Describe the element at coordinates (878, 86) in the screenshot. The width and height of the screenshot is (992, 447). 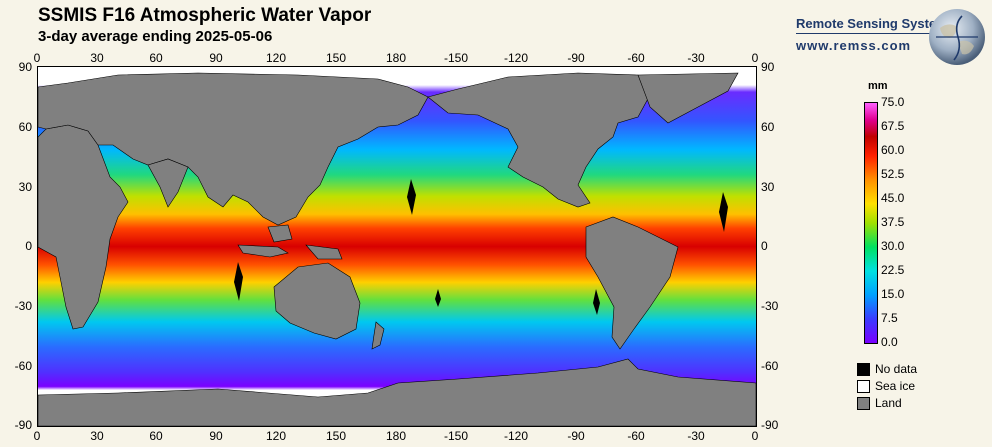
I see `colorbar-unit: mm` at that location.